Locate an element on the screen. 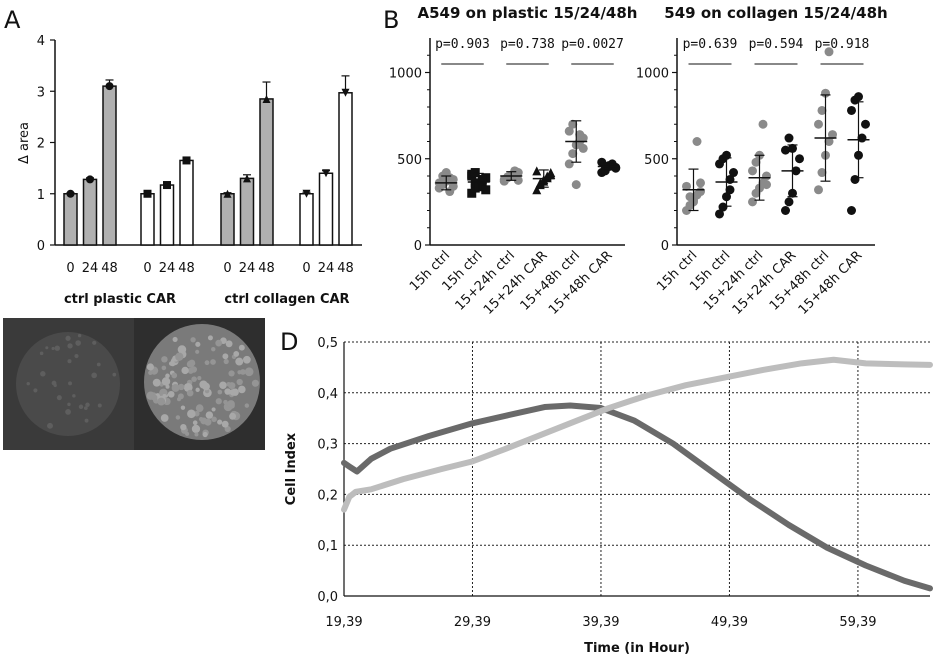 This screenshot has height=655, width=934. x-tick-label: 19,39 is located at coordinates (343, 622).